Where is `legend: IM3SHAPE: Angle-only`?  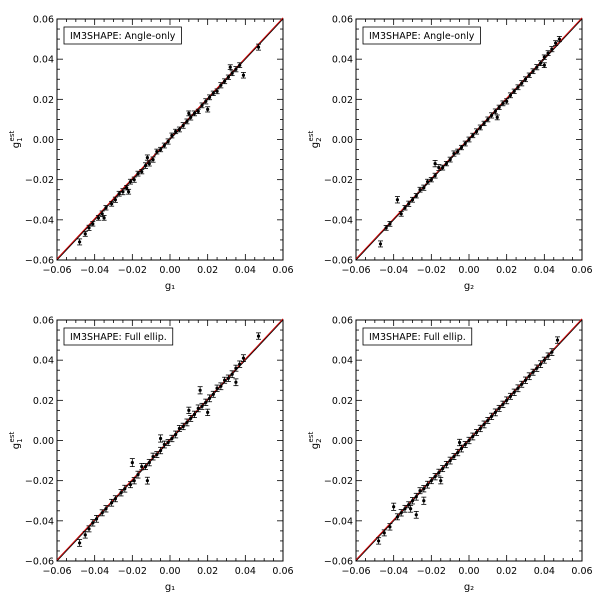 legend: IM3SHAPE: Angle-only is located at coordinates (421, 35).